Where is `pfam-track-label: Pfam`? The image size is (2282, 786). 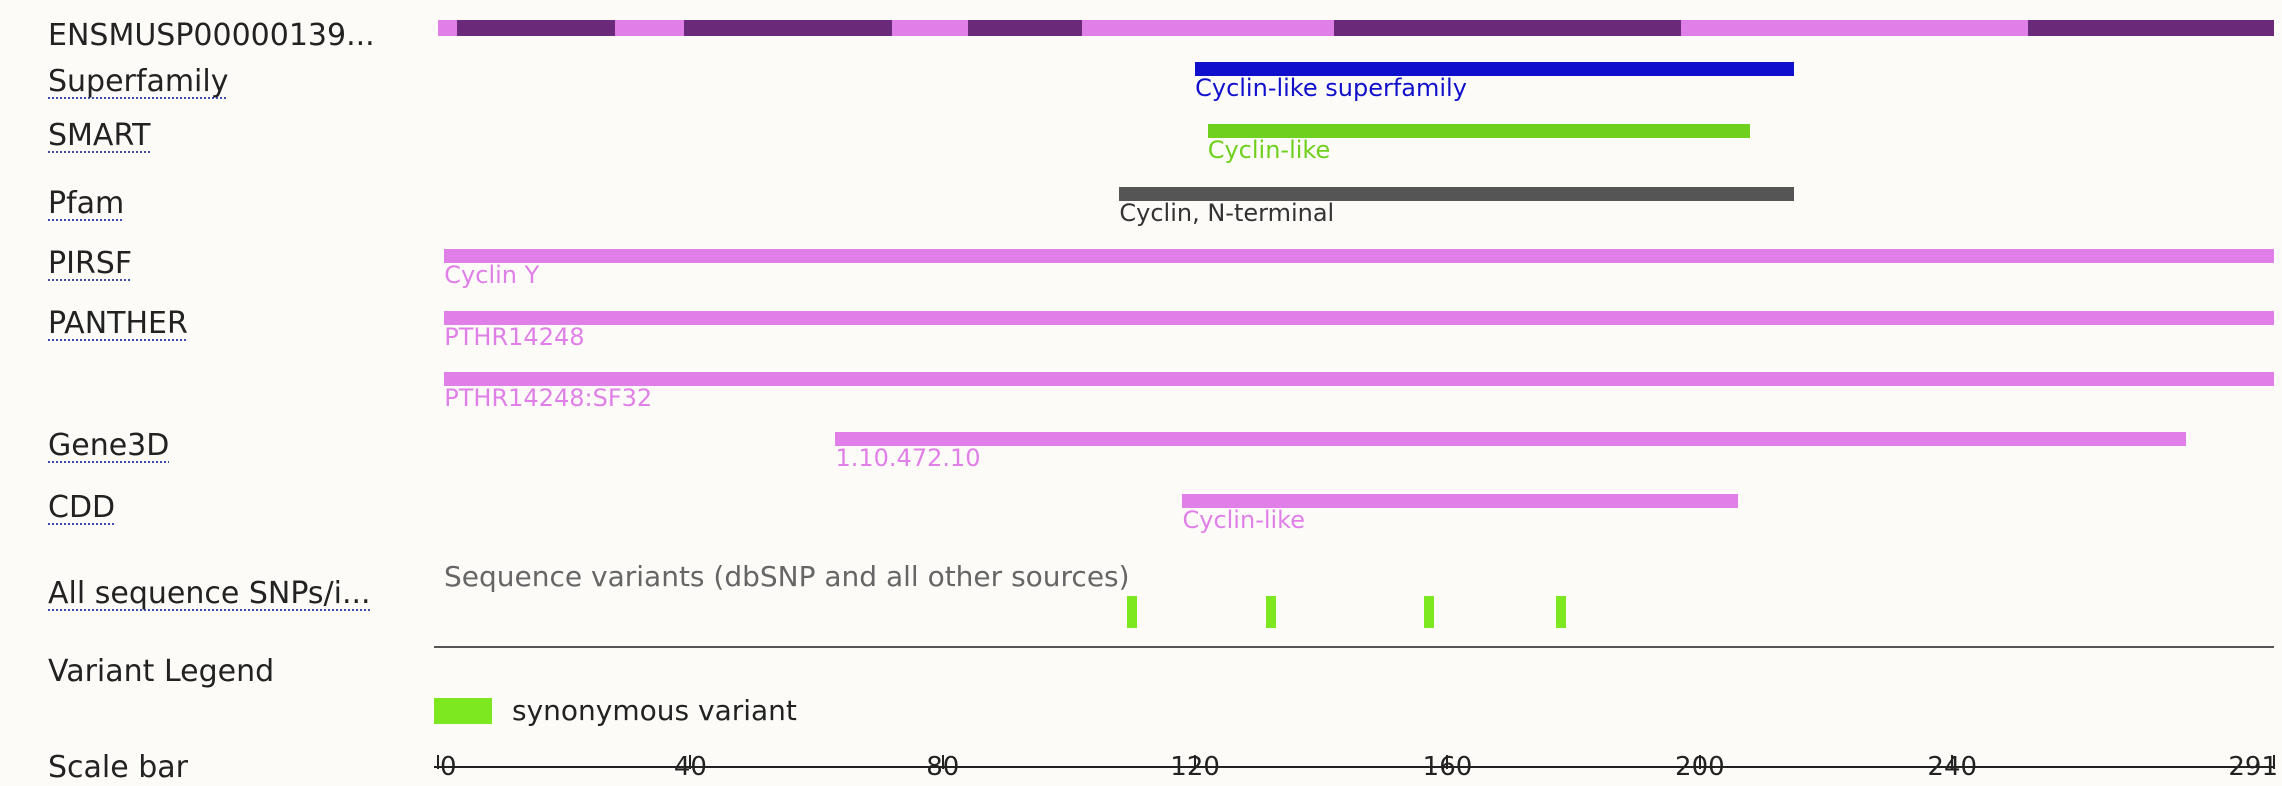 pfam-track-label: Pfam is located at coordinates (86, 203).